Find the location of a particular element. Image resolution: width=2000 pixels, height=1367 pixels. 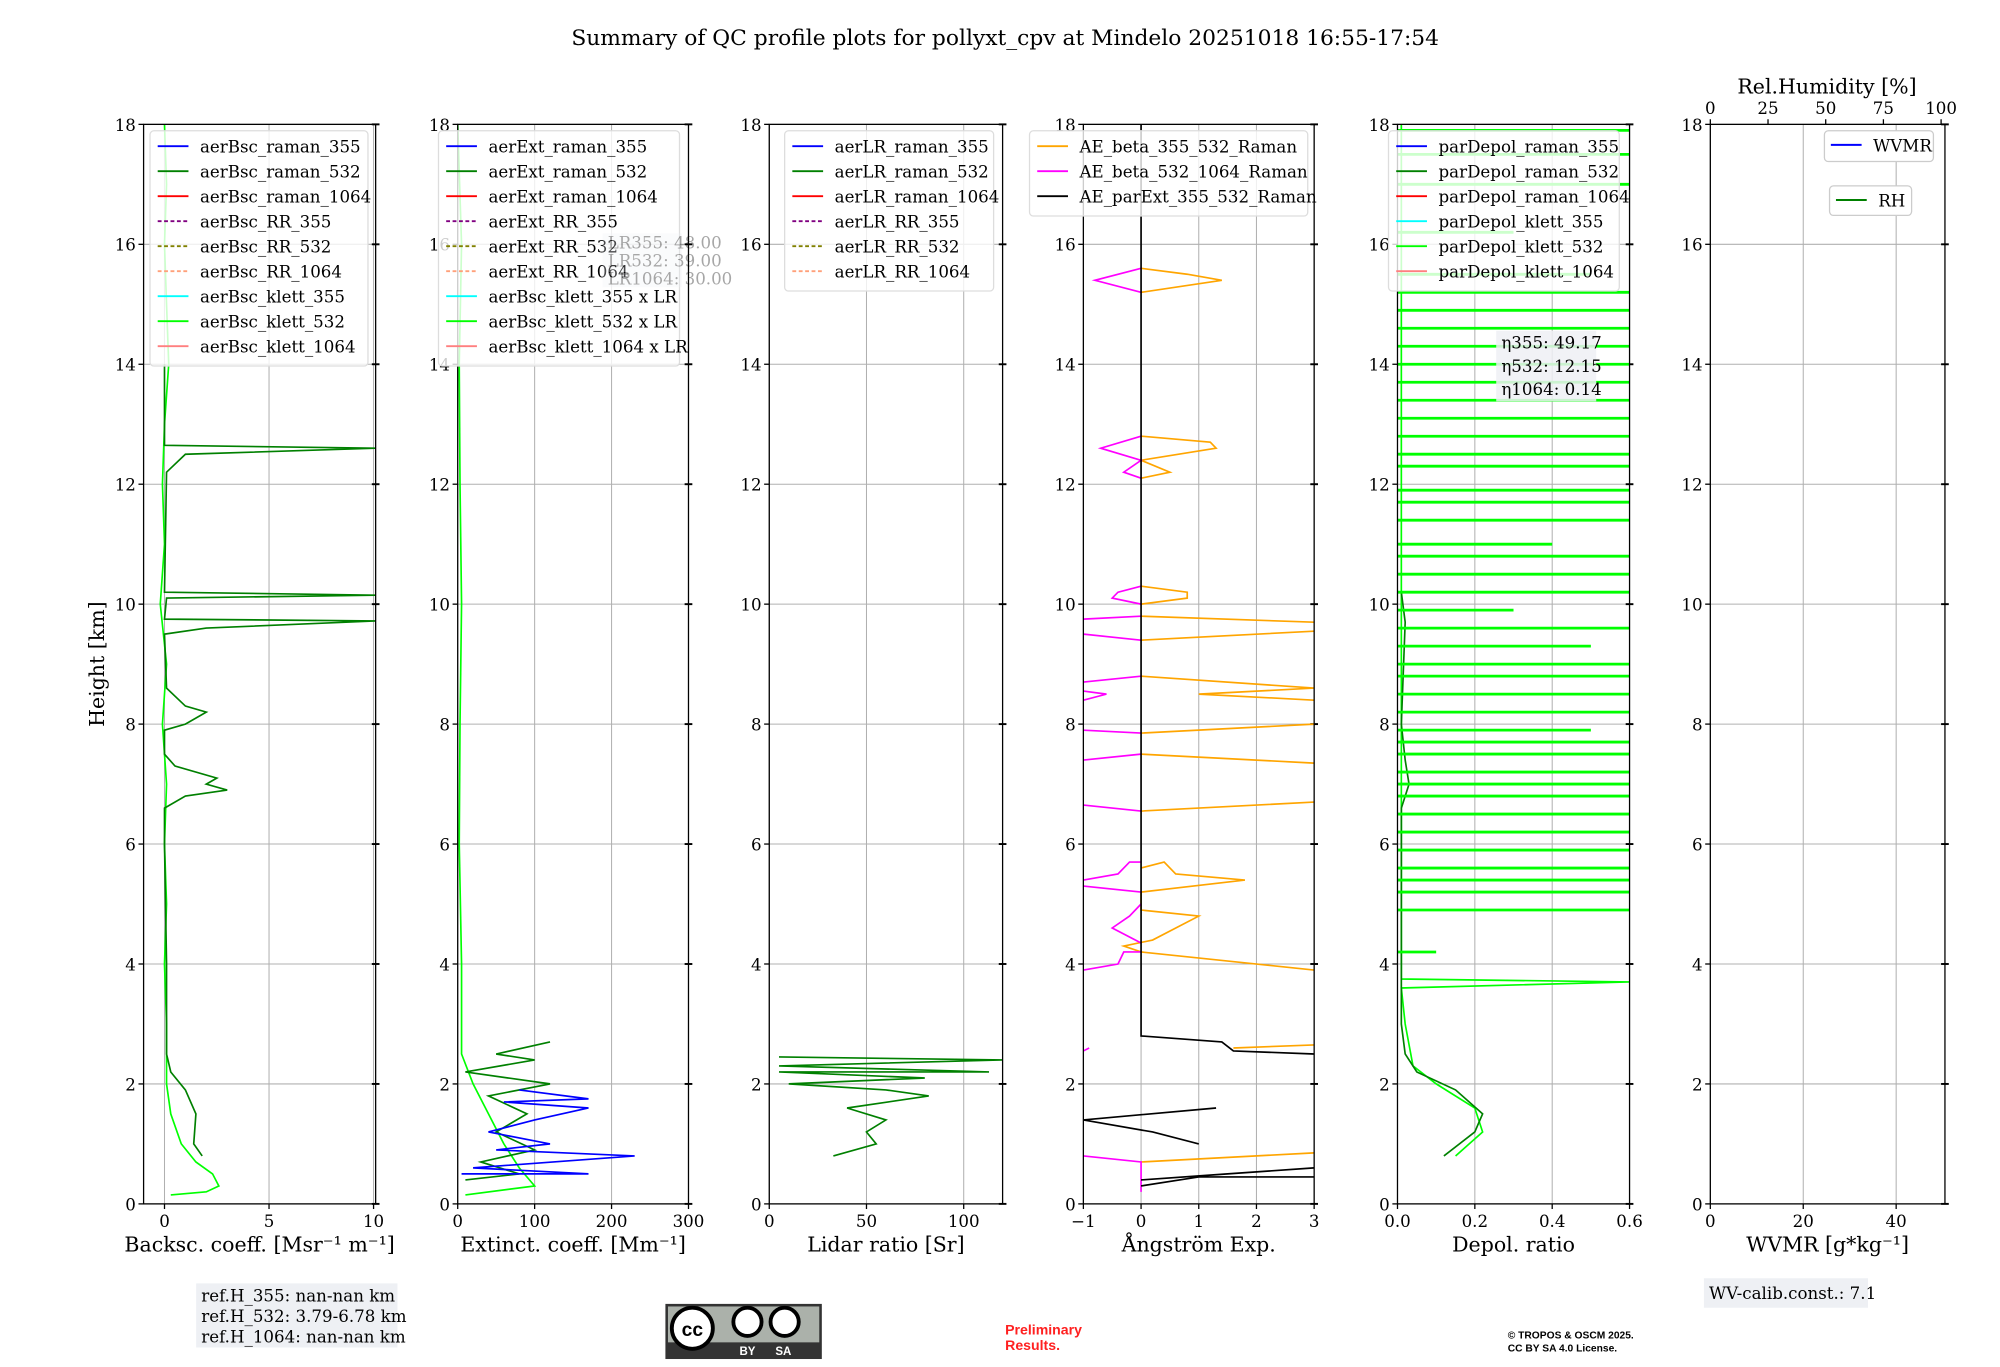

annotation-line: LR532: 39.00 is located at coordinates (665, 261).